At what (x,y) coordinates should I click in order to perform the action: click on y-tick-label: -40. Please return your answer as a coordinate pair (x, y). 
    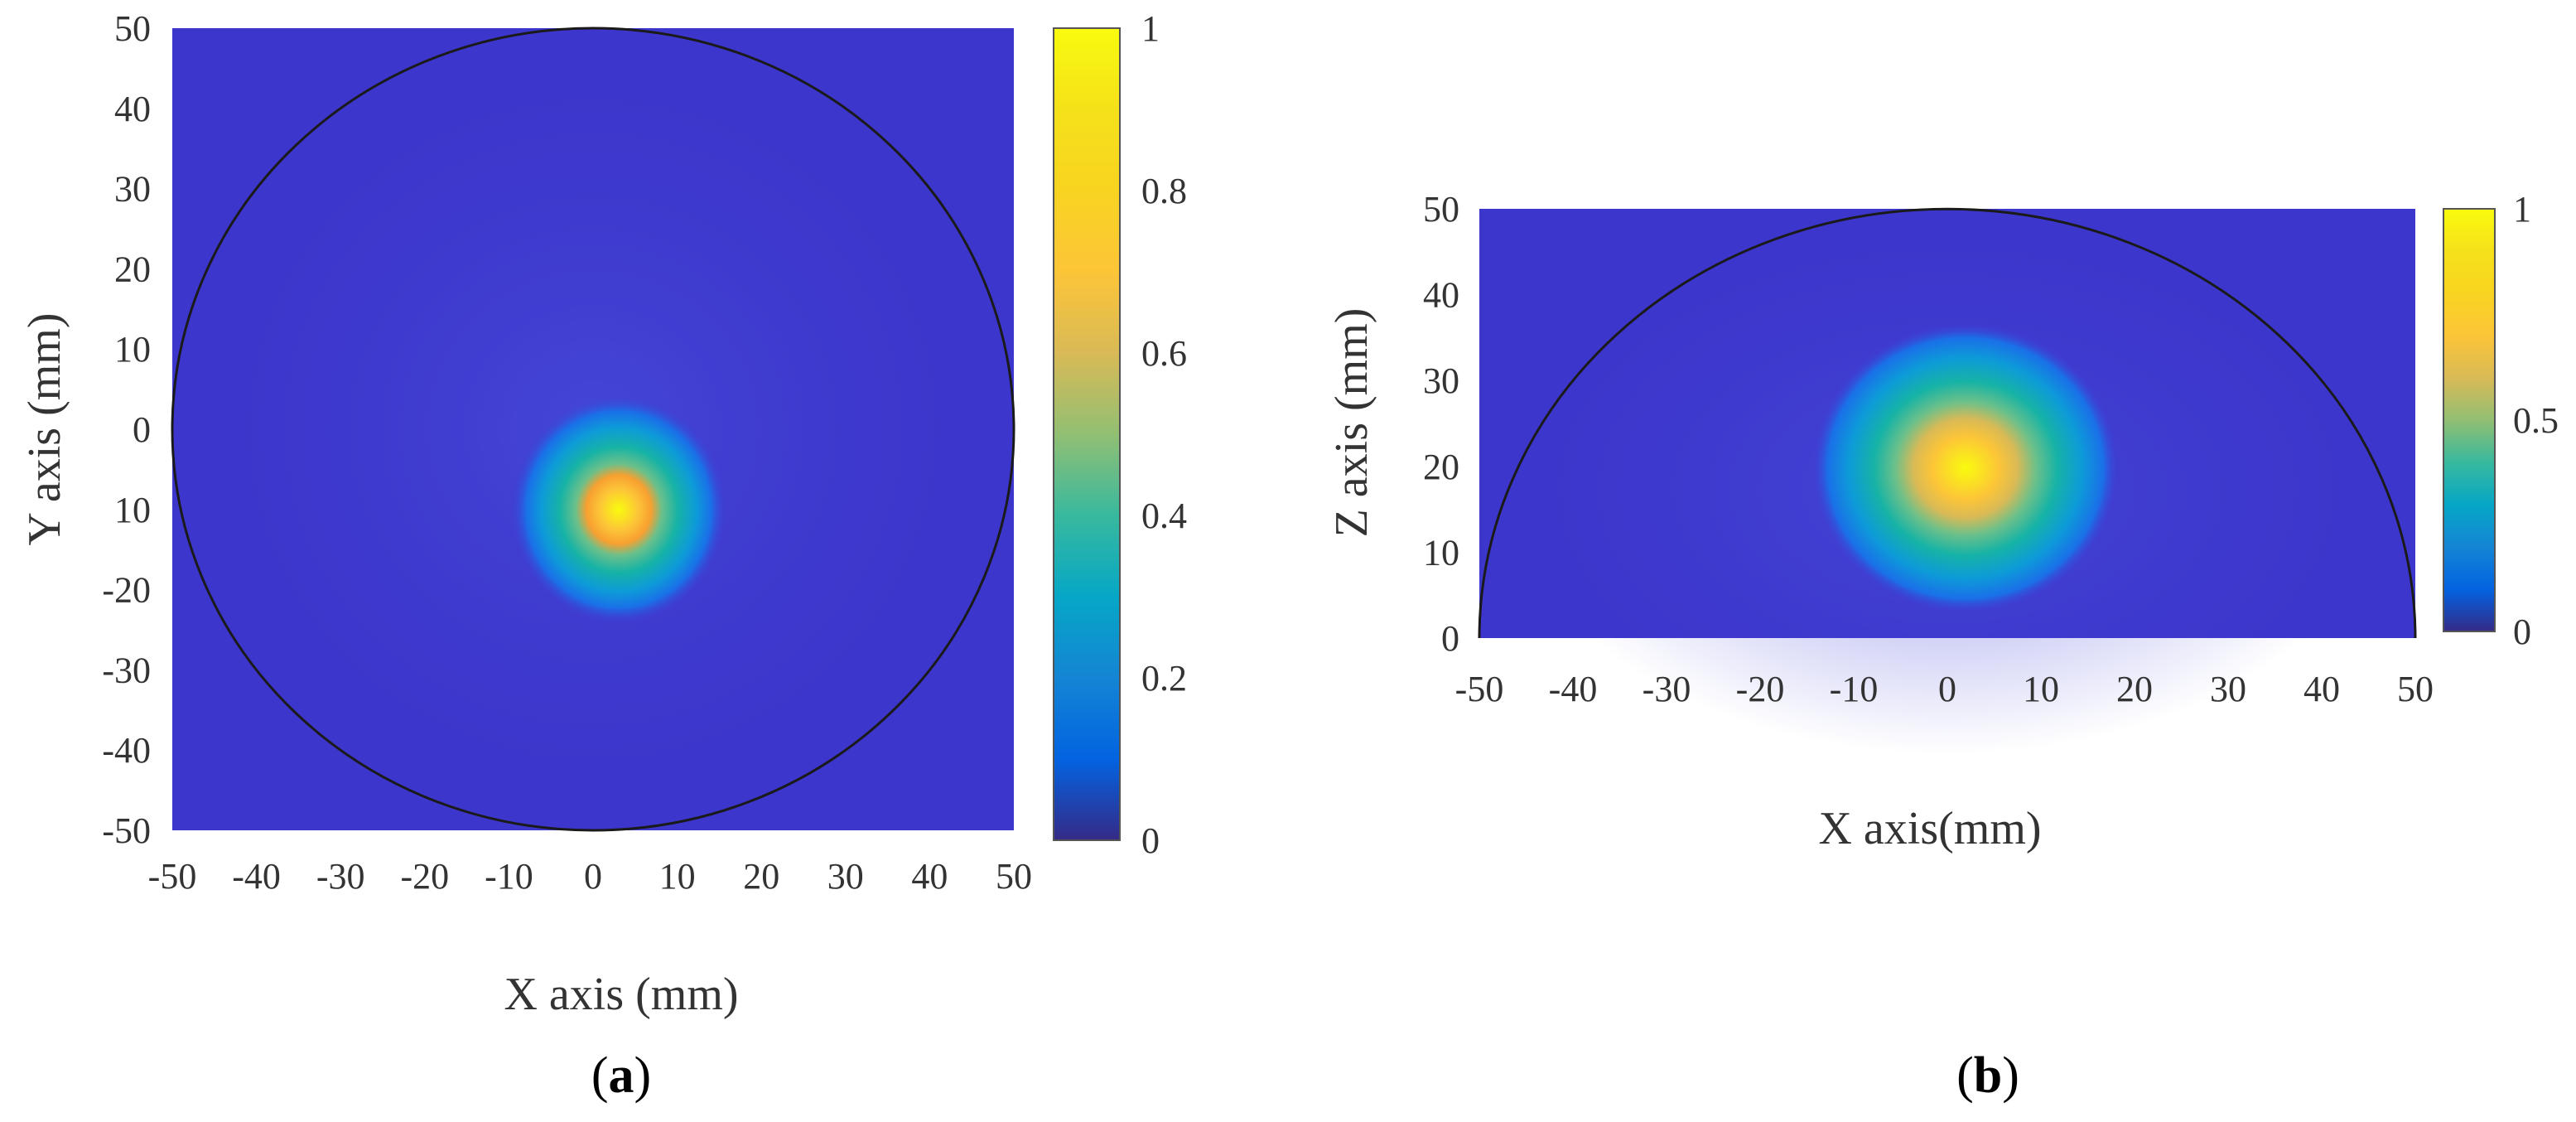
    Looking at the image, I should click on (126, 750).